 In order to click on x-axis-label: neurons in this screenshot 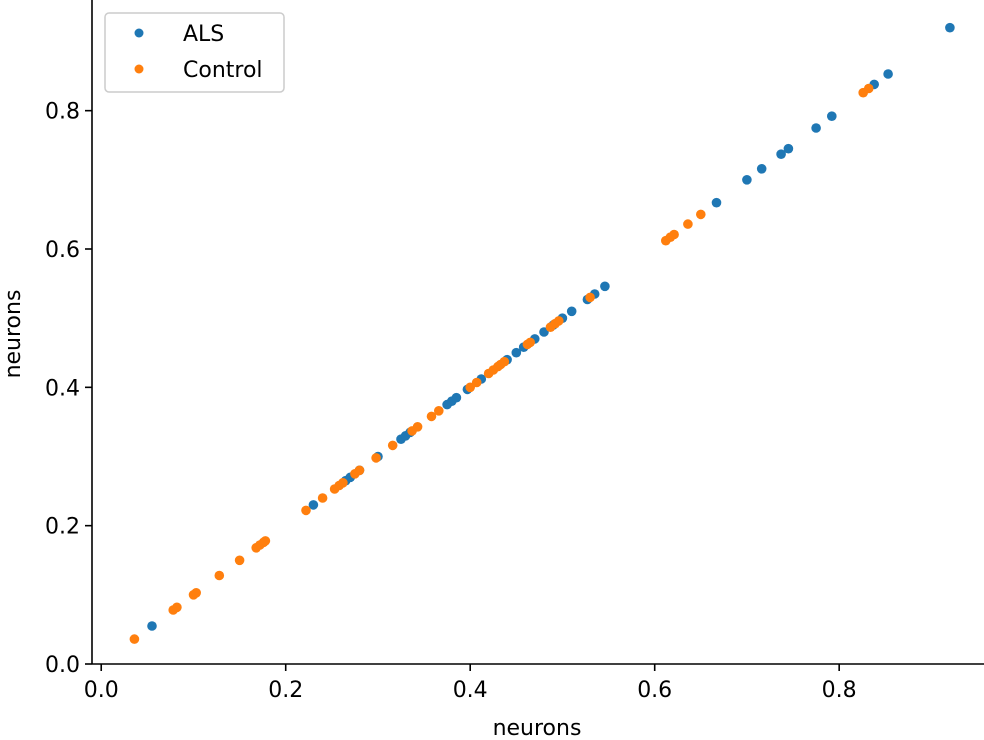, I will do `click(537, 728)`.